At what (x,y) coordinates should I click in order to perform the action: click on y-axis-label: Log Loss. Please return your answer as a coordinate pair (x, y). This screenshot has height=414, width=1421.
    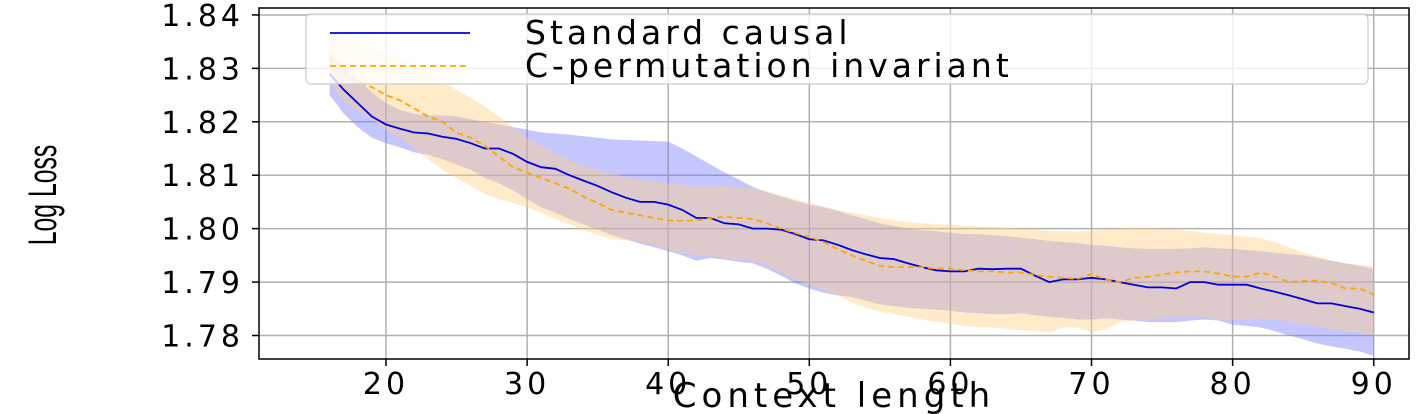
    Looking at the image, I should click on (43, 195).